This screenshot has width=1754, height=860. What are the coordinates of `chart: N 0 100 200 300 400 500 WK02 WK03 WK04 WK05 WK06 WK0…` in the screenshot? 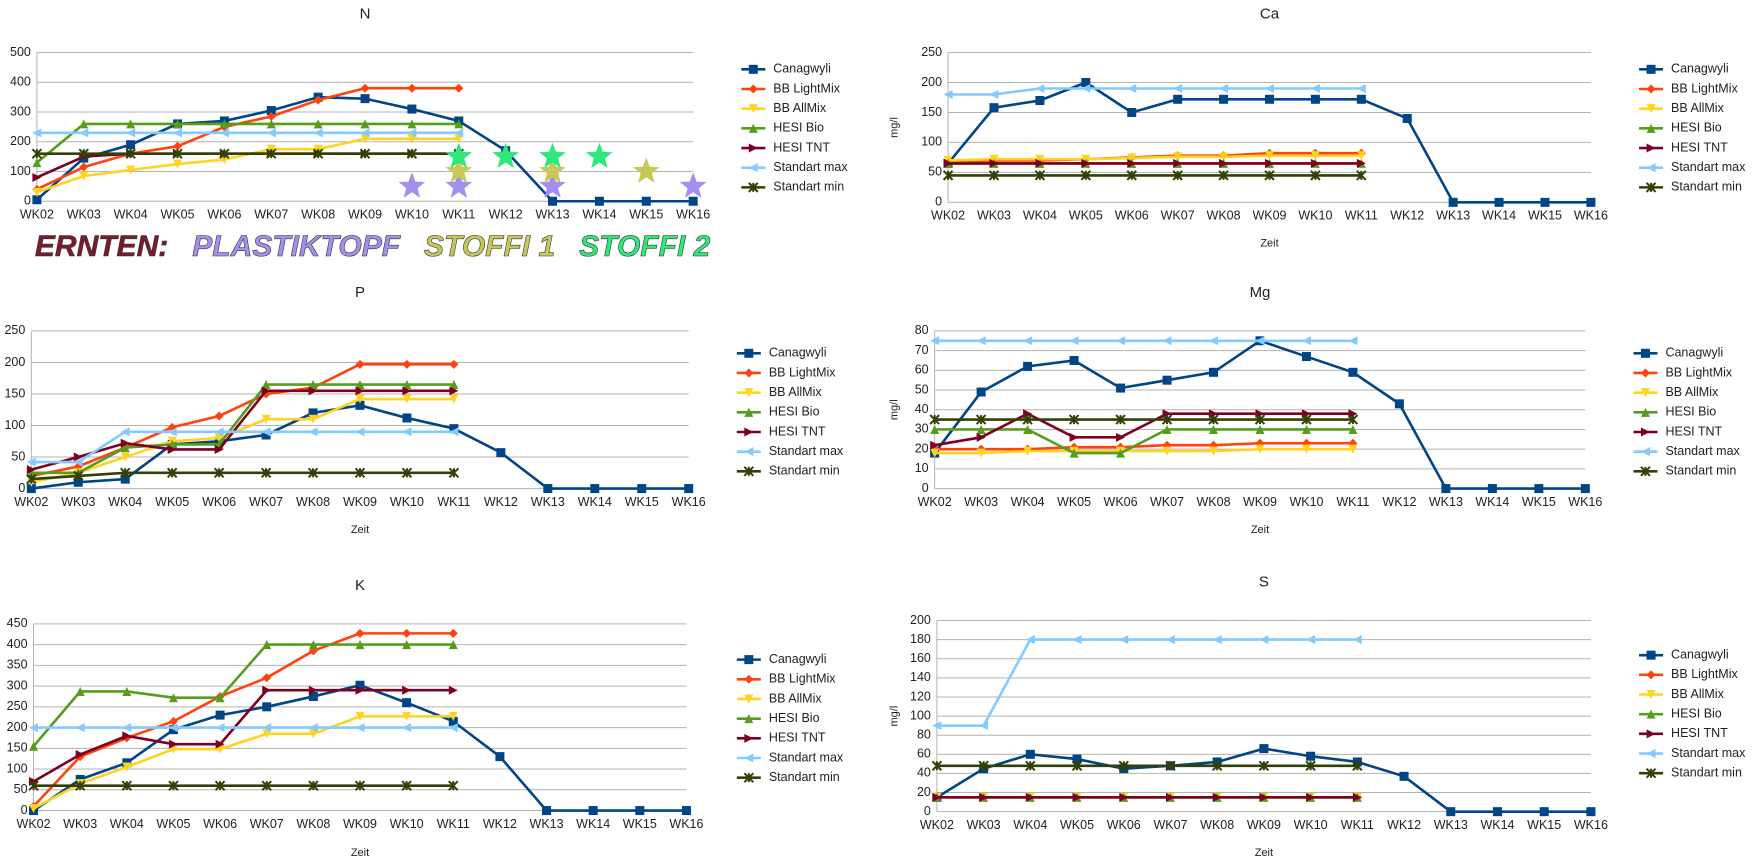 It's located at (429, 135).